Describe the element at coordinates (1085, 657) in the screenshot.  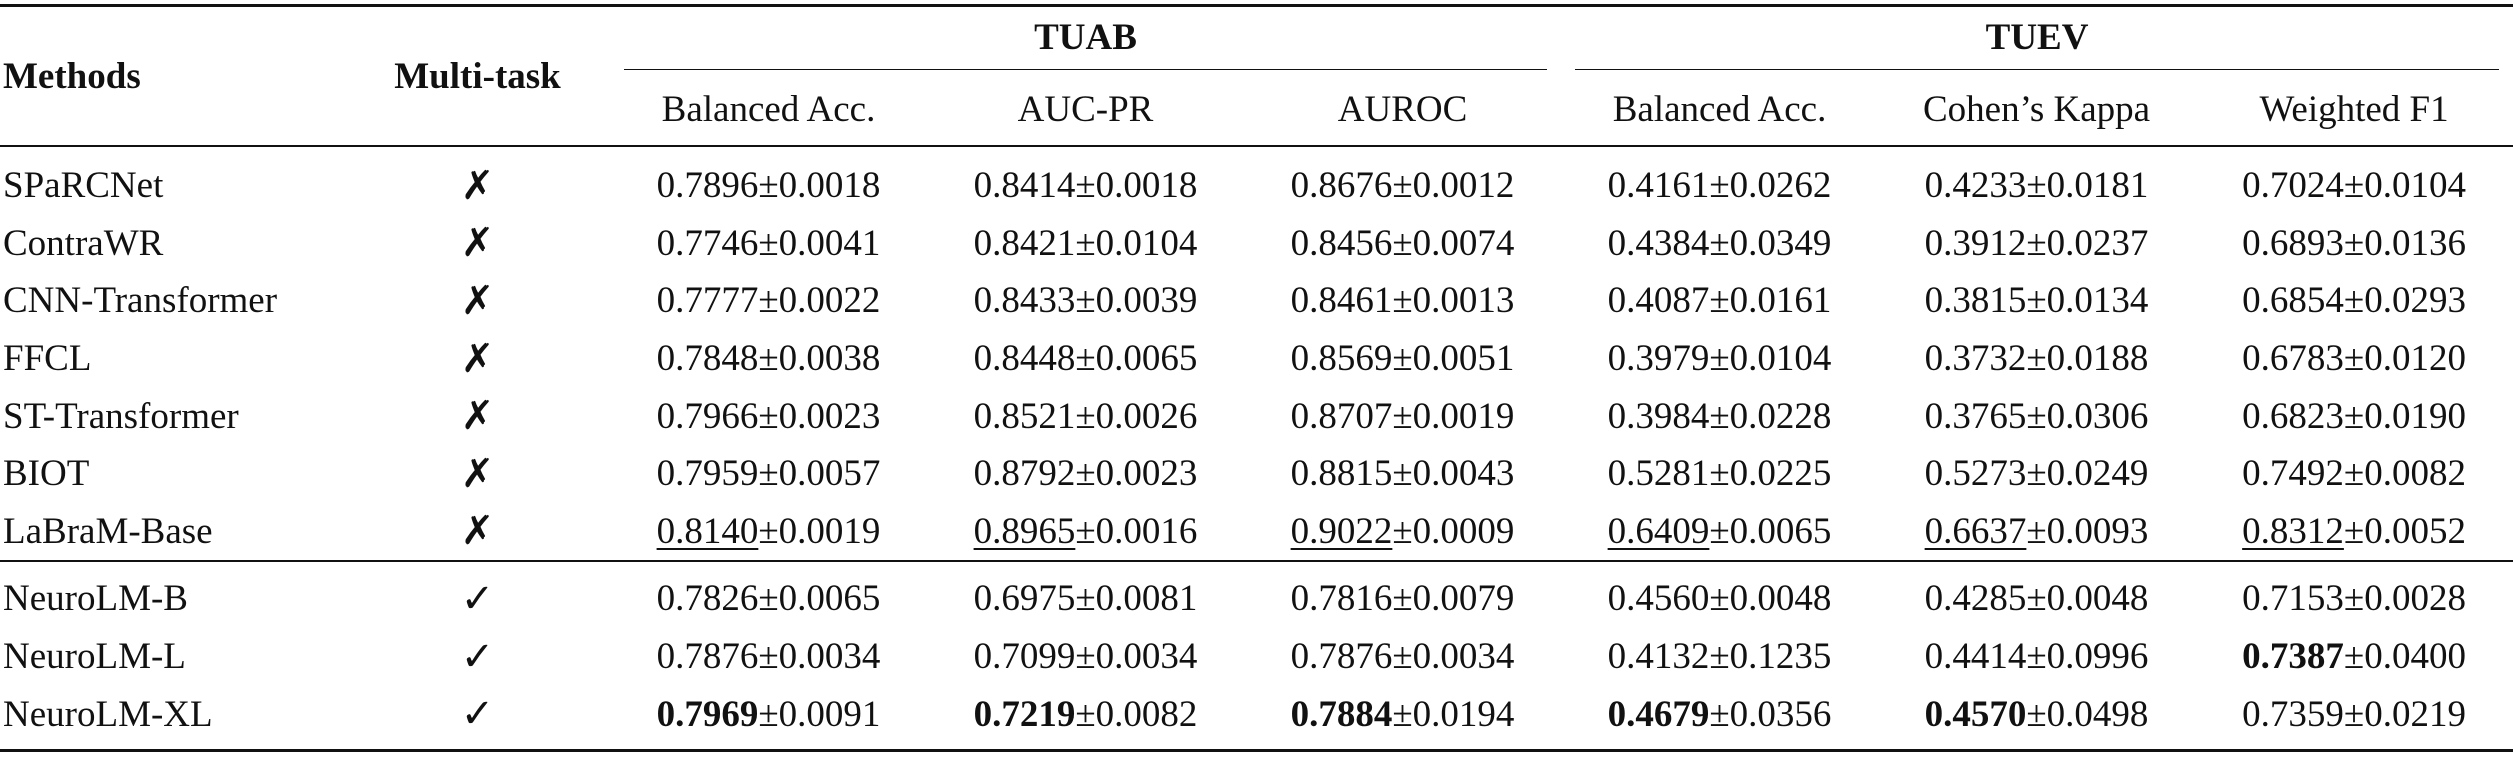
I see `metric-cell: 0.7099±0.0034` at that location.